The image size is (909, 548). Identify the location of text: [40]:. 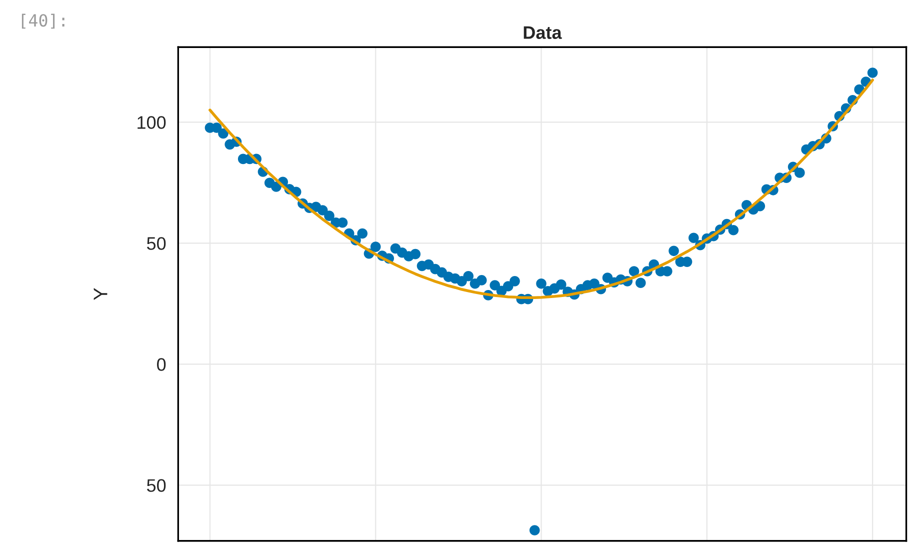
(43, 21).